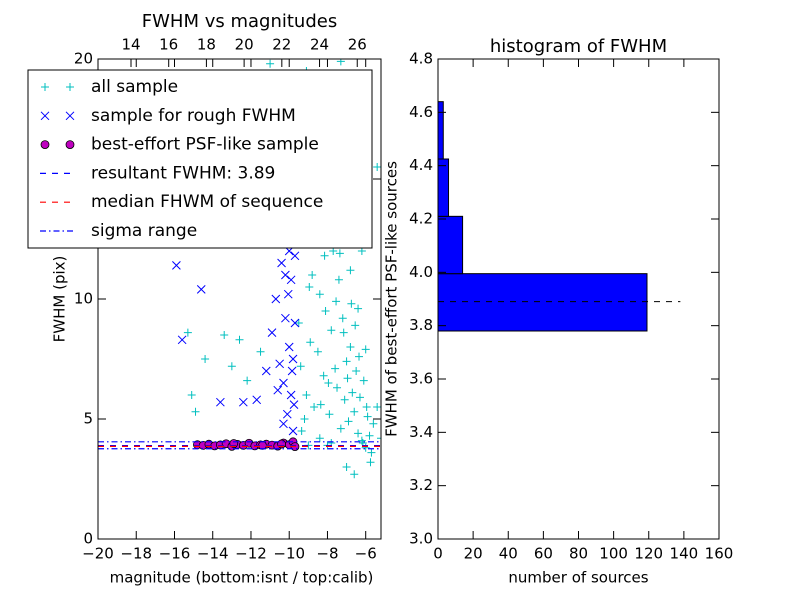 The width and height of the screenshot is (800, 600). I want to click on x-tick-label: −14, so click(213, 554).